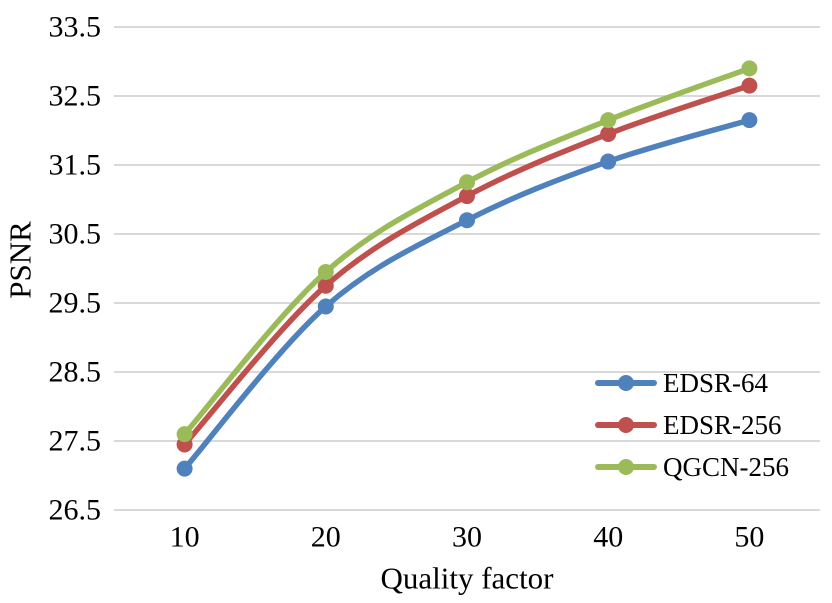 Image resolution: width=832 pixels, height=603 pixels. What do you see at coordinates (75, 510) in the screenshot?
I see `y-tick-label: 26.5` at bounding box center [75, 510].